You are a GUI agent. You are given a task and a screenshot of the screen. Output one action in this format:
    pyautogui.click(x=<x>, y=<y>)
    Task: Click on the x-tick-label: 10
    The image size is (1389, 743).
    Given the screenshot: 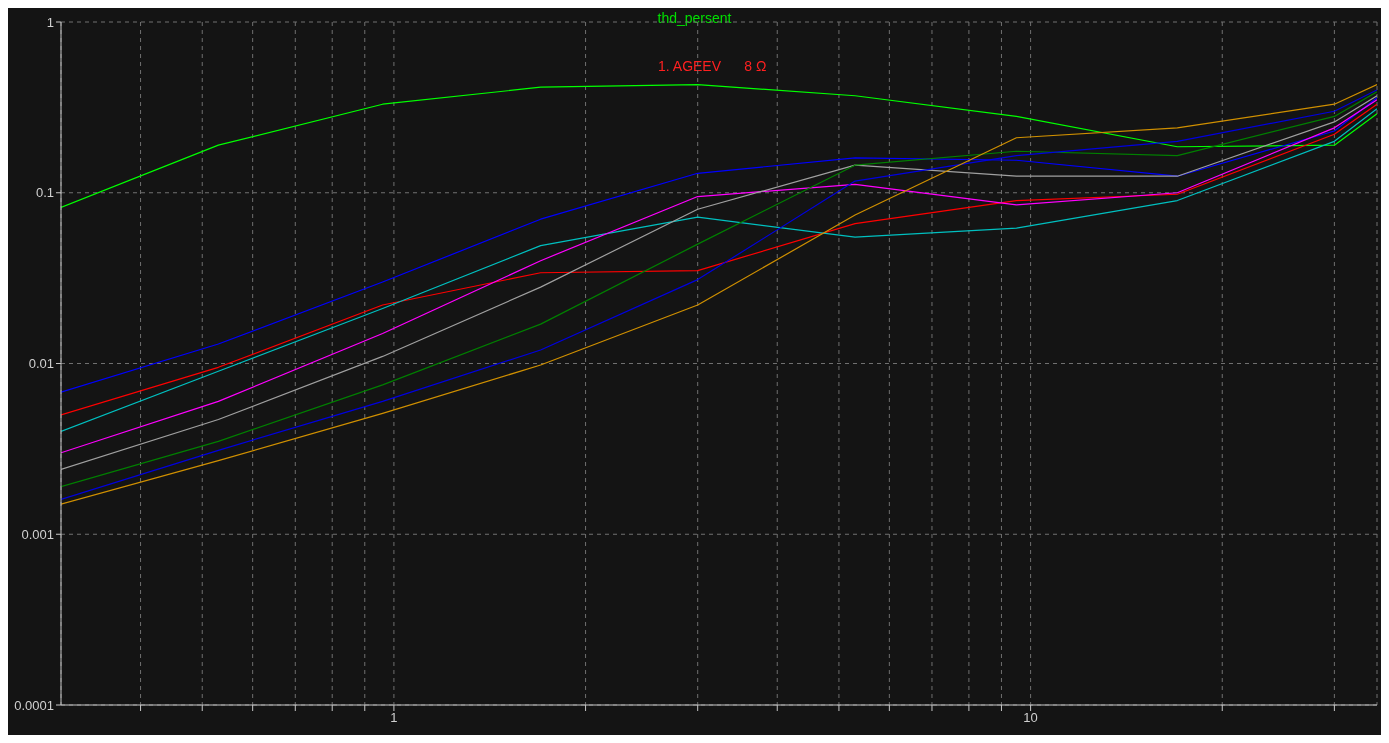 What is the action you would take?
    pyautogui.click(x=1030, y=718)
    